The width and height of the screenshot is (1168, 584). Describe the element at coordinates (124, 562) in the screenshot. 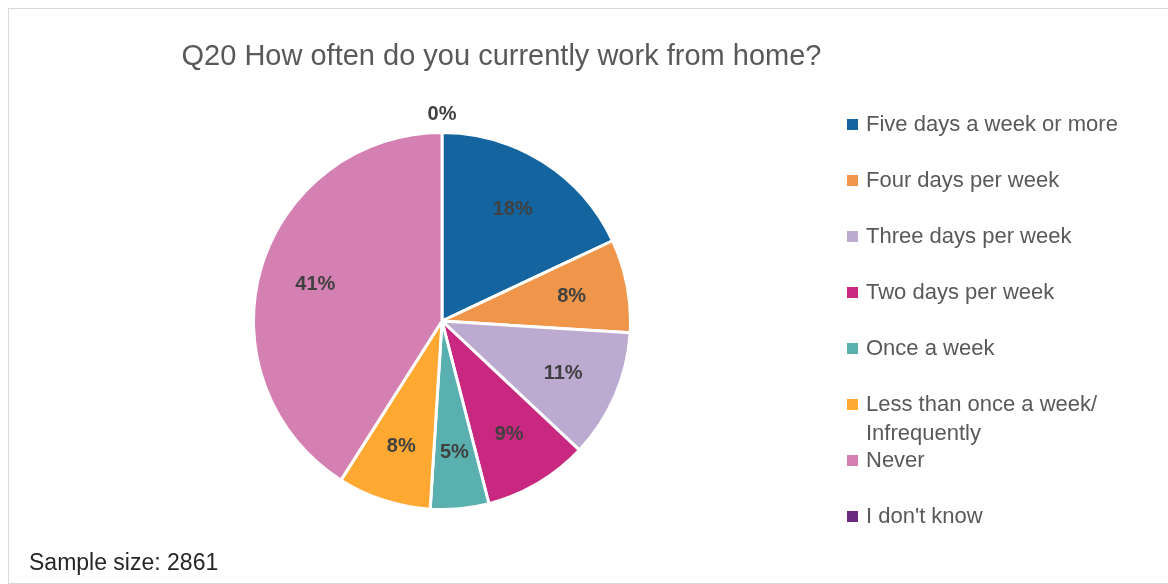

I see `text: Sample size: 2861` at that location.